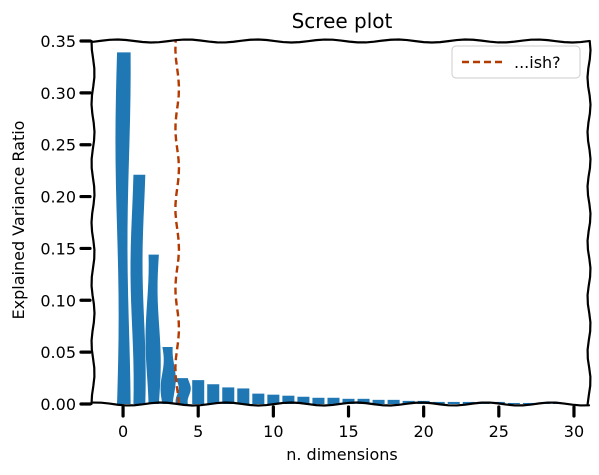  I want to click on legend-label: ...ish?, so click(537, 62).